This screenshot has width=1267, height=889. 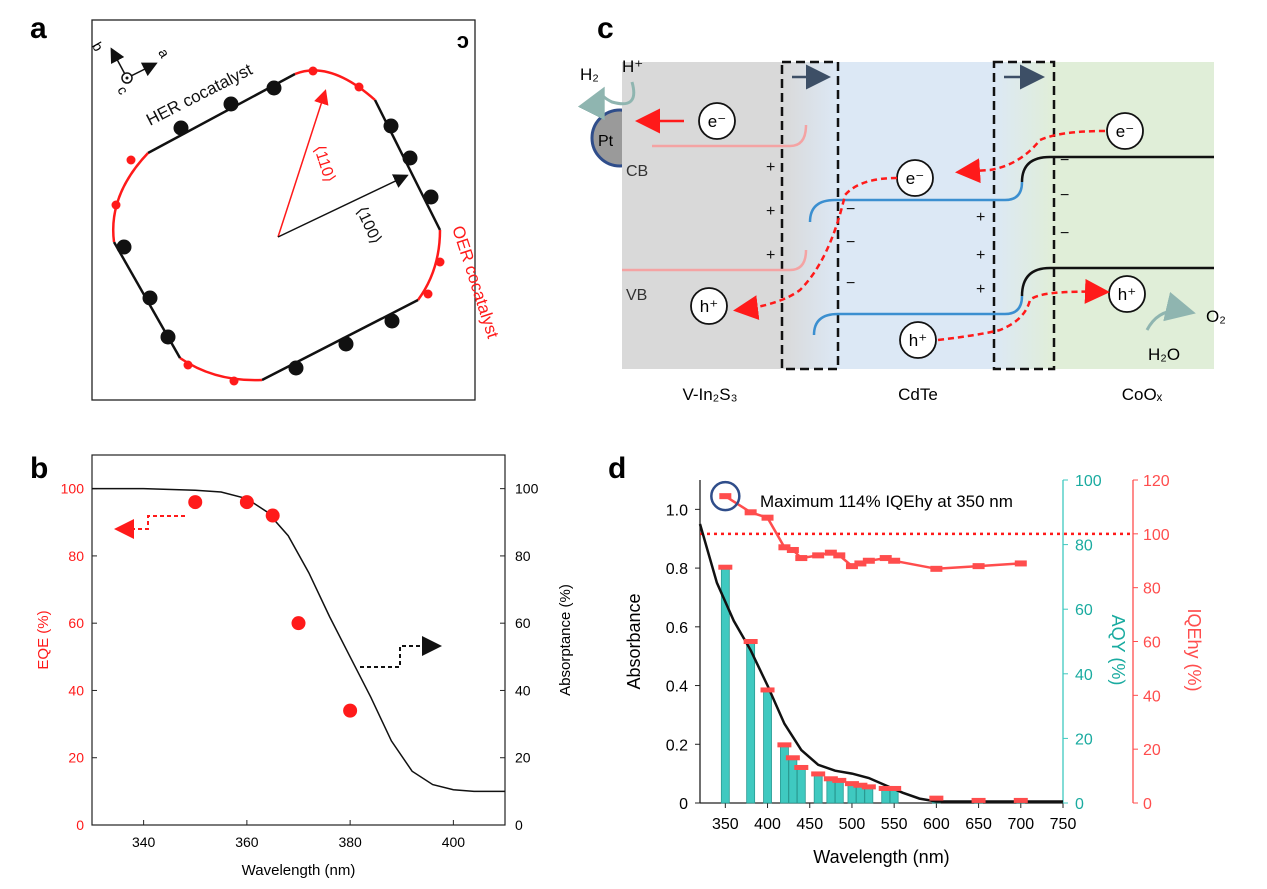 What do you see at coordinates (767, 824) in the screenshot?
I see `x-tick-label: 400` at bounding box center [767, 824].